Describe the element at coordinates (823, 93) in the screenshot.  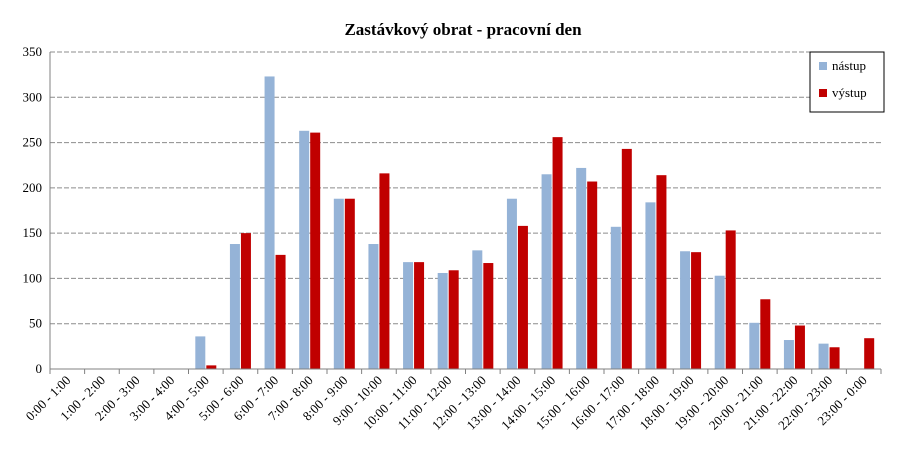
I see `legend-swatch-vystup` at that location.